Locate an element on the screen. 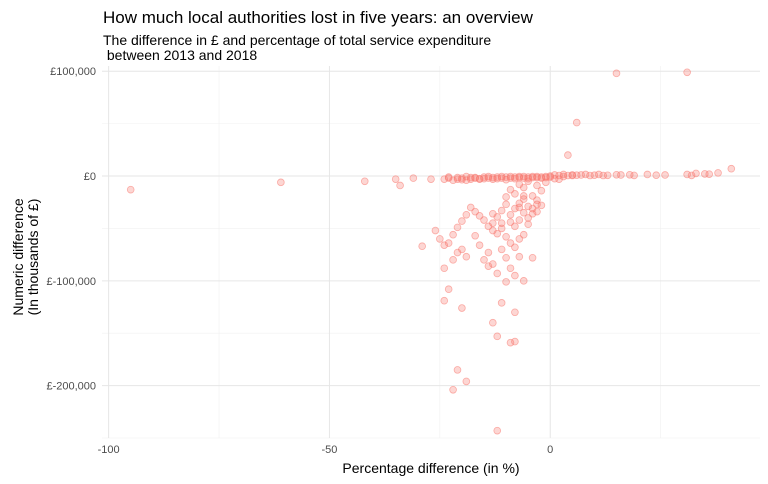 The width and height of the screenshot is (768, 484). x-tick-label: 0 is located at coordinates (550, 450).